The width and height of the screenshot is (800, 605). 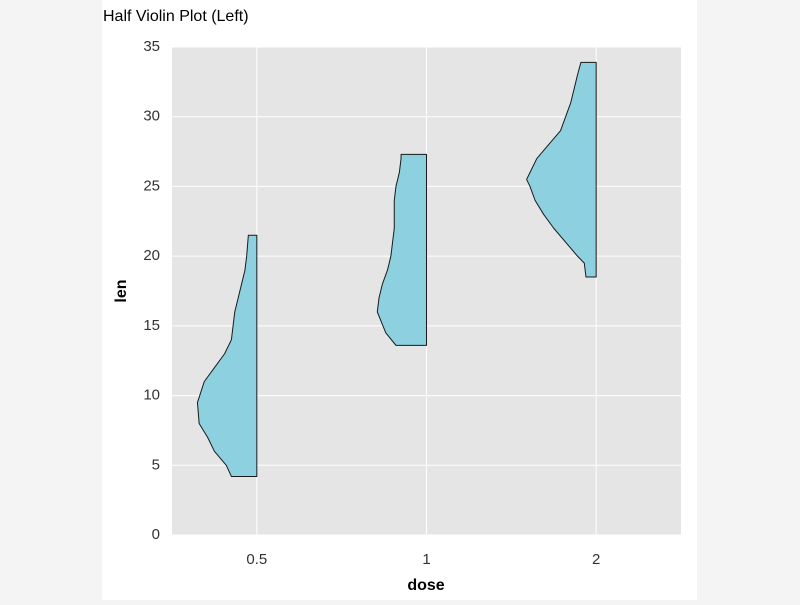 What do you see at coordinates (151, 116) in the screenshot?
I see `y-tick-label: 30` at bounding box center [151, 116].